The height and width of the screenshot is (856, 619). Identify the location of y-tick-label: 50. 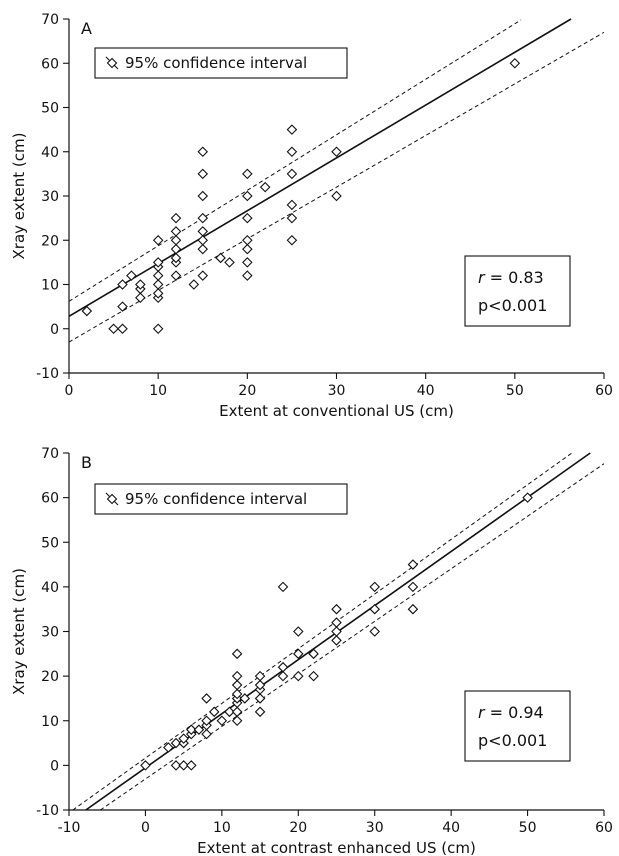
(50, 109).